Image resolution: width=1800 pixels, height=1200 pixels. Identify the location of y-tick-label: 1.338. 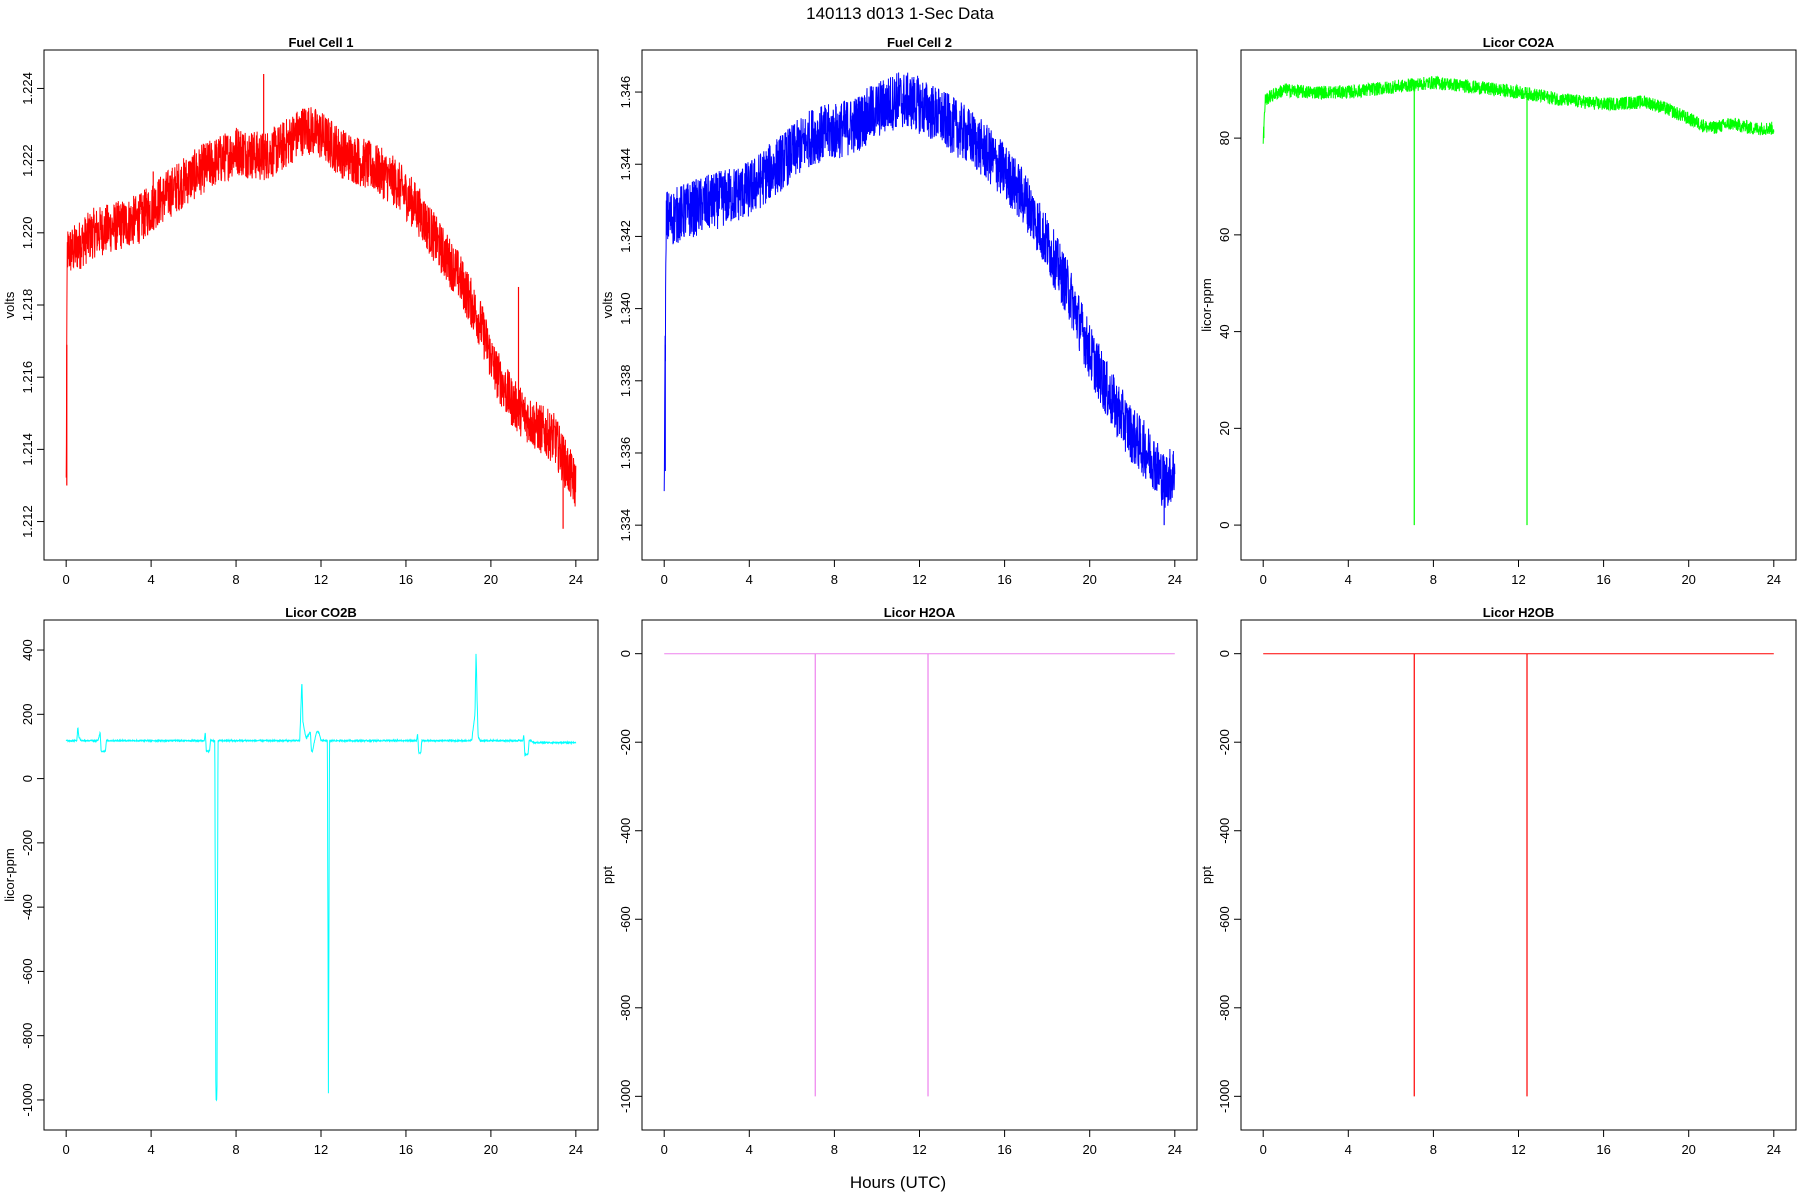
(625, 381).